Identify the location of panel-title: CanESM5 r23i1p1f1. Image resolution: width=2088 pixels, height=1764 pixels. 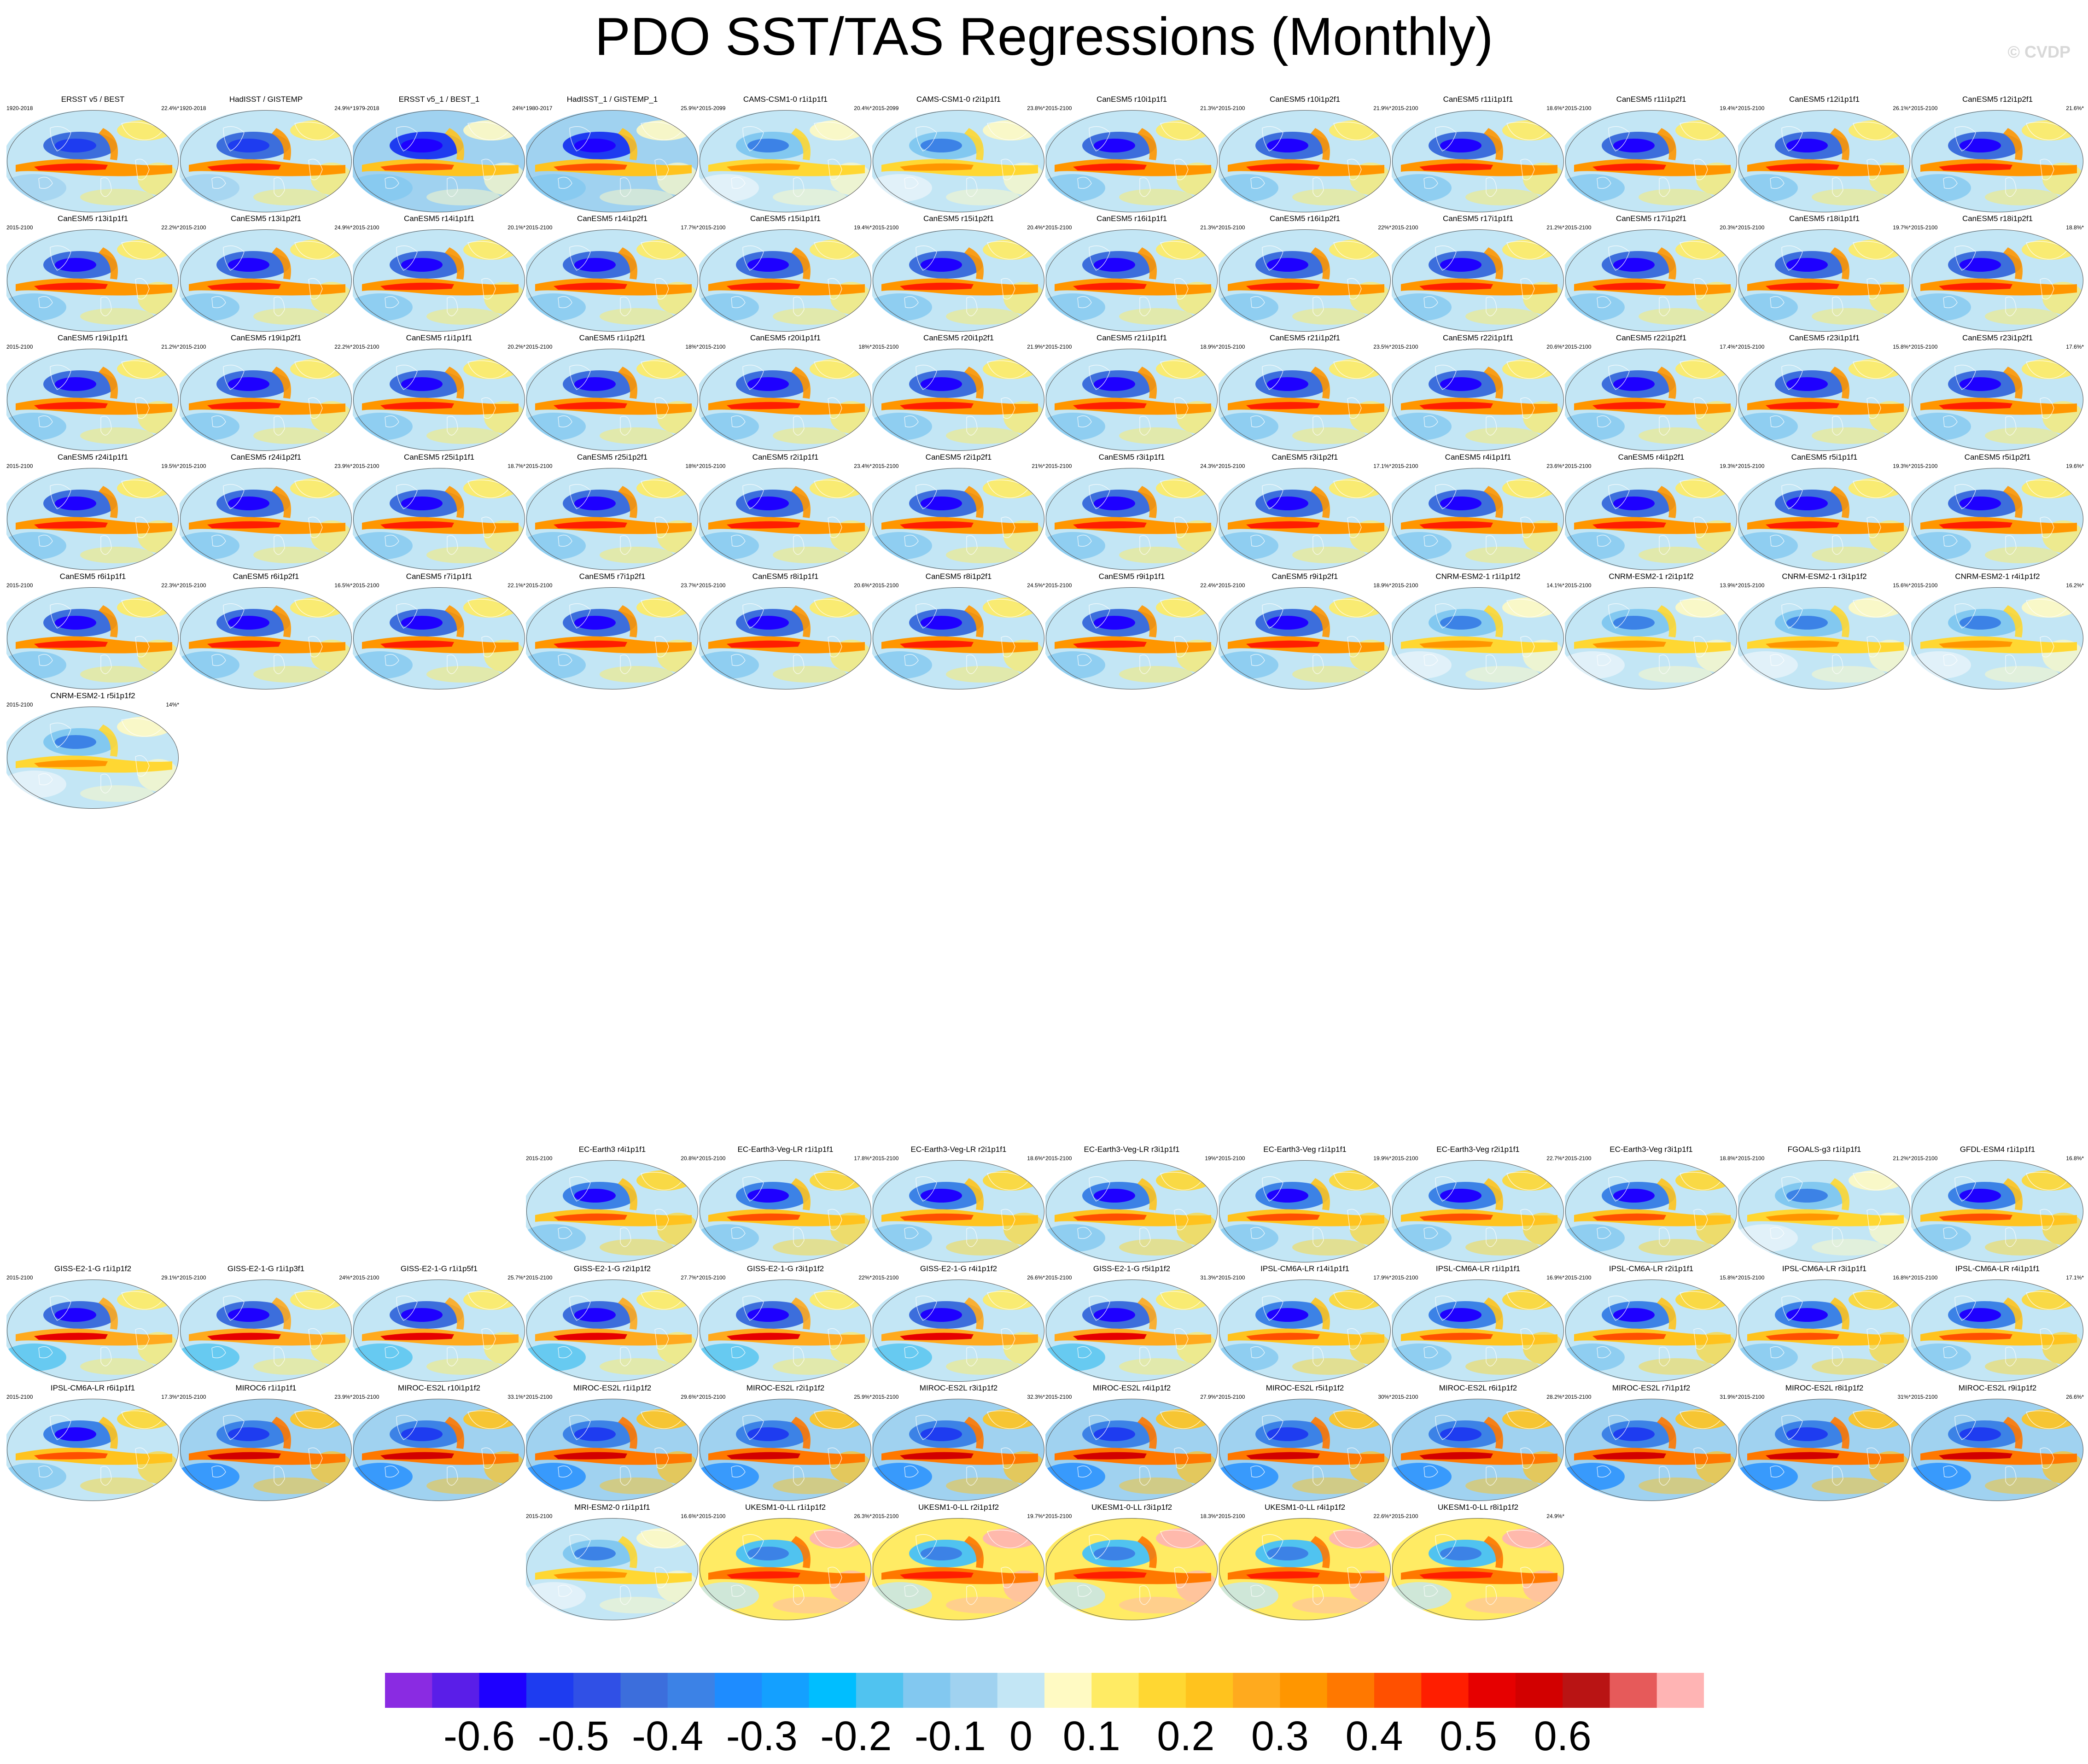
(1824, 338).